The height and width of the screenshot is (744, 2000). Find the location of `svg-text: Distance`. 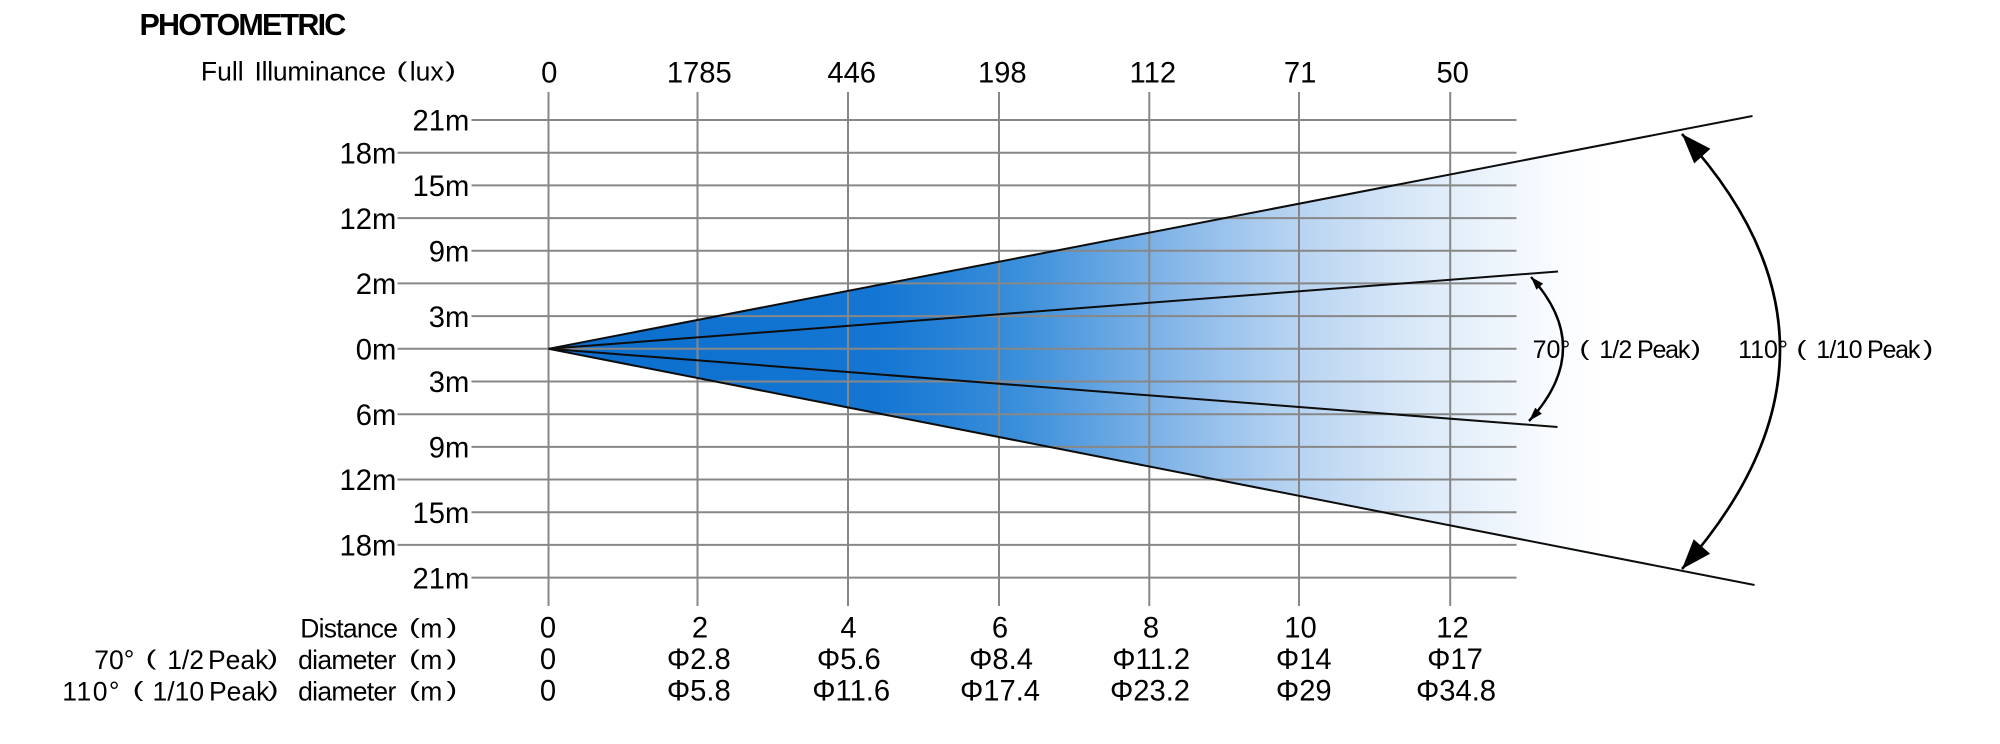

svg-text: Distance is located at coordinates (348, 628).